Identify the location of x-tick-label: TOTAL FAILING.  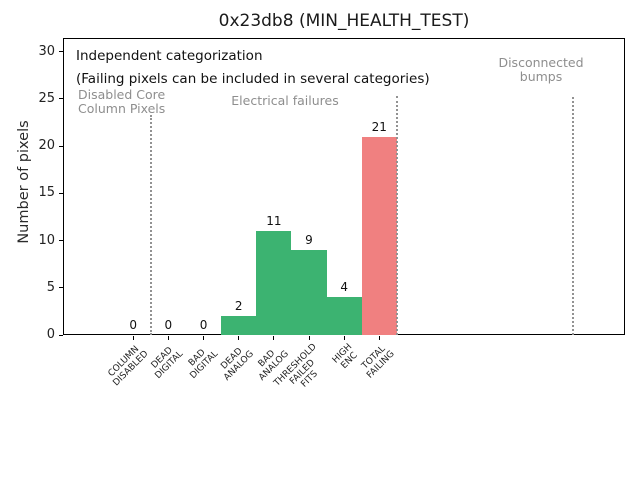
(378, 362).